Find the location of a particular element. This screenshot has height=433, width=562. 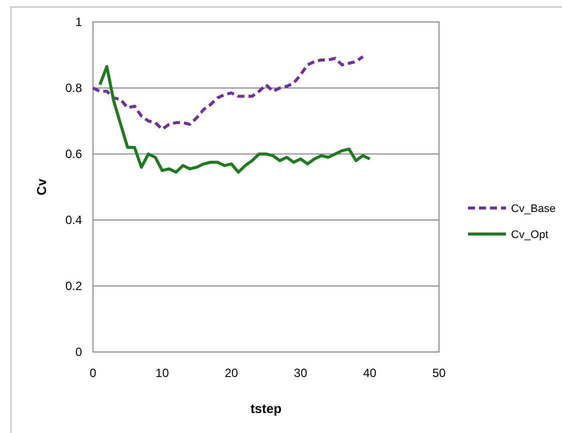

x-tick-label: 20 is located at coordinates (231, 373).